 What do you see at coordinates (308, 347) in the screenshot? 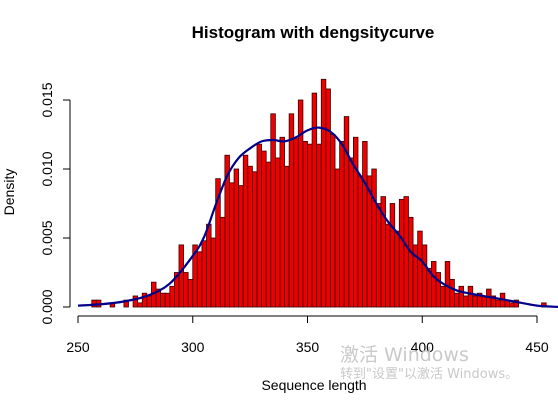
I see `x-tick-label: 350` at bounding box center [308, 347].